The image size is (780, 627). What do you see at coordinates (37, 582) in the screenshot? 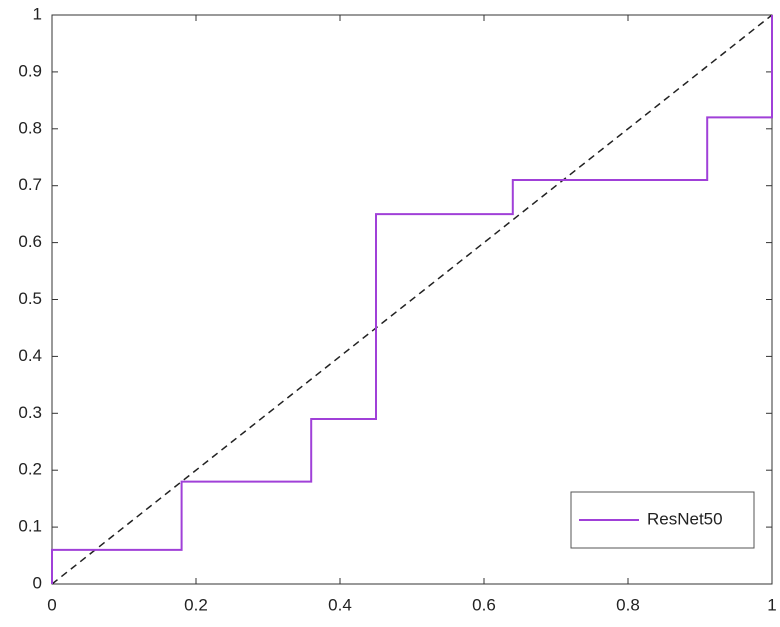
I see `y-tick-label: 0` at bounding box center [37, 582].